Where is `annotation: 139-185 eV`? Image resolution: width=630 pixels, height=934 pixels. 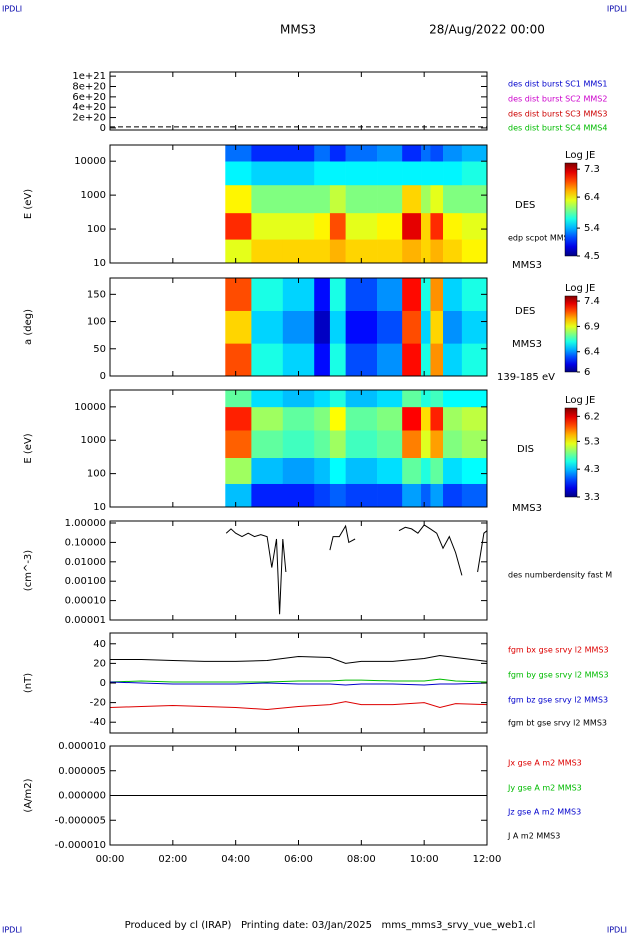 annotation: 139-185 eV is located at coordinates (526, 377).